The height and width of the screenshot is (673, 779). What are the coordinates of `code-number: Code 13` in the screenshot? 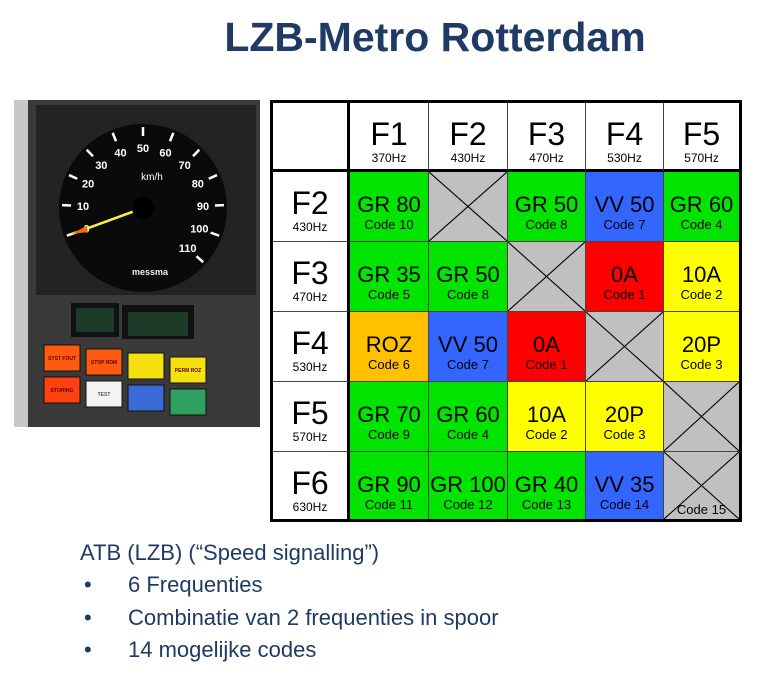 It's located at (546, 504).